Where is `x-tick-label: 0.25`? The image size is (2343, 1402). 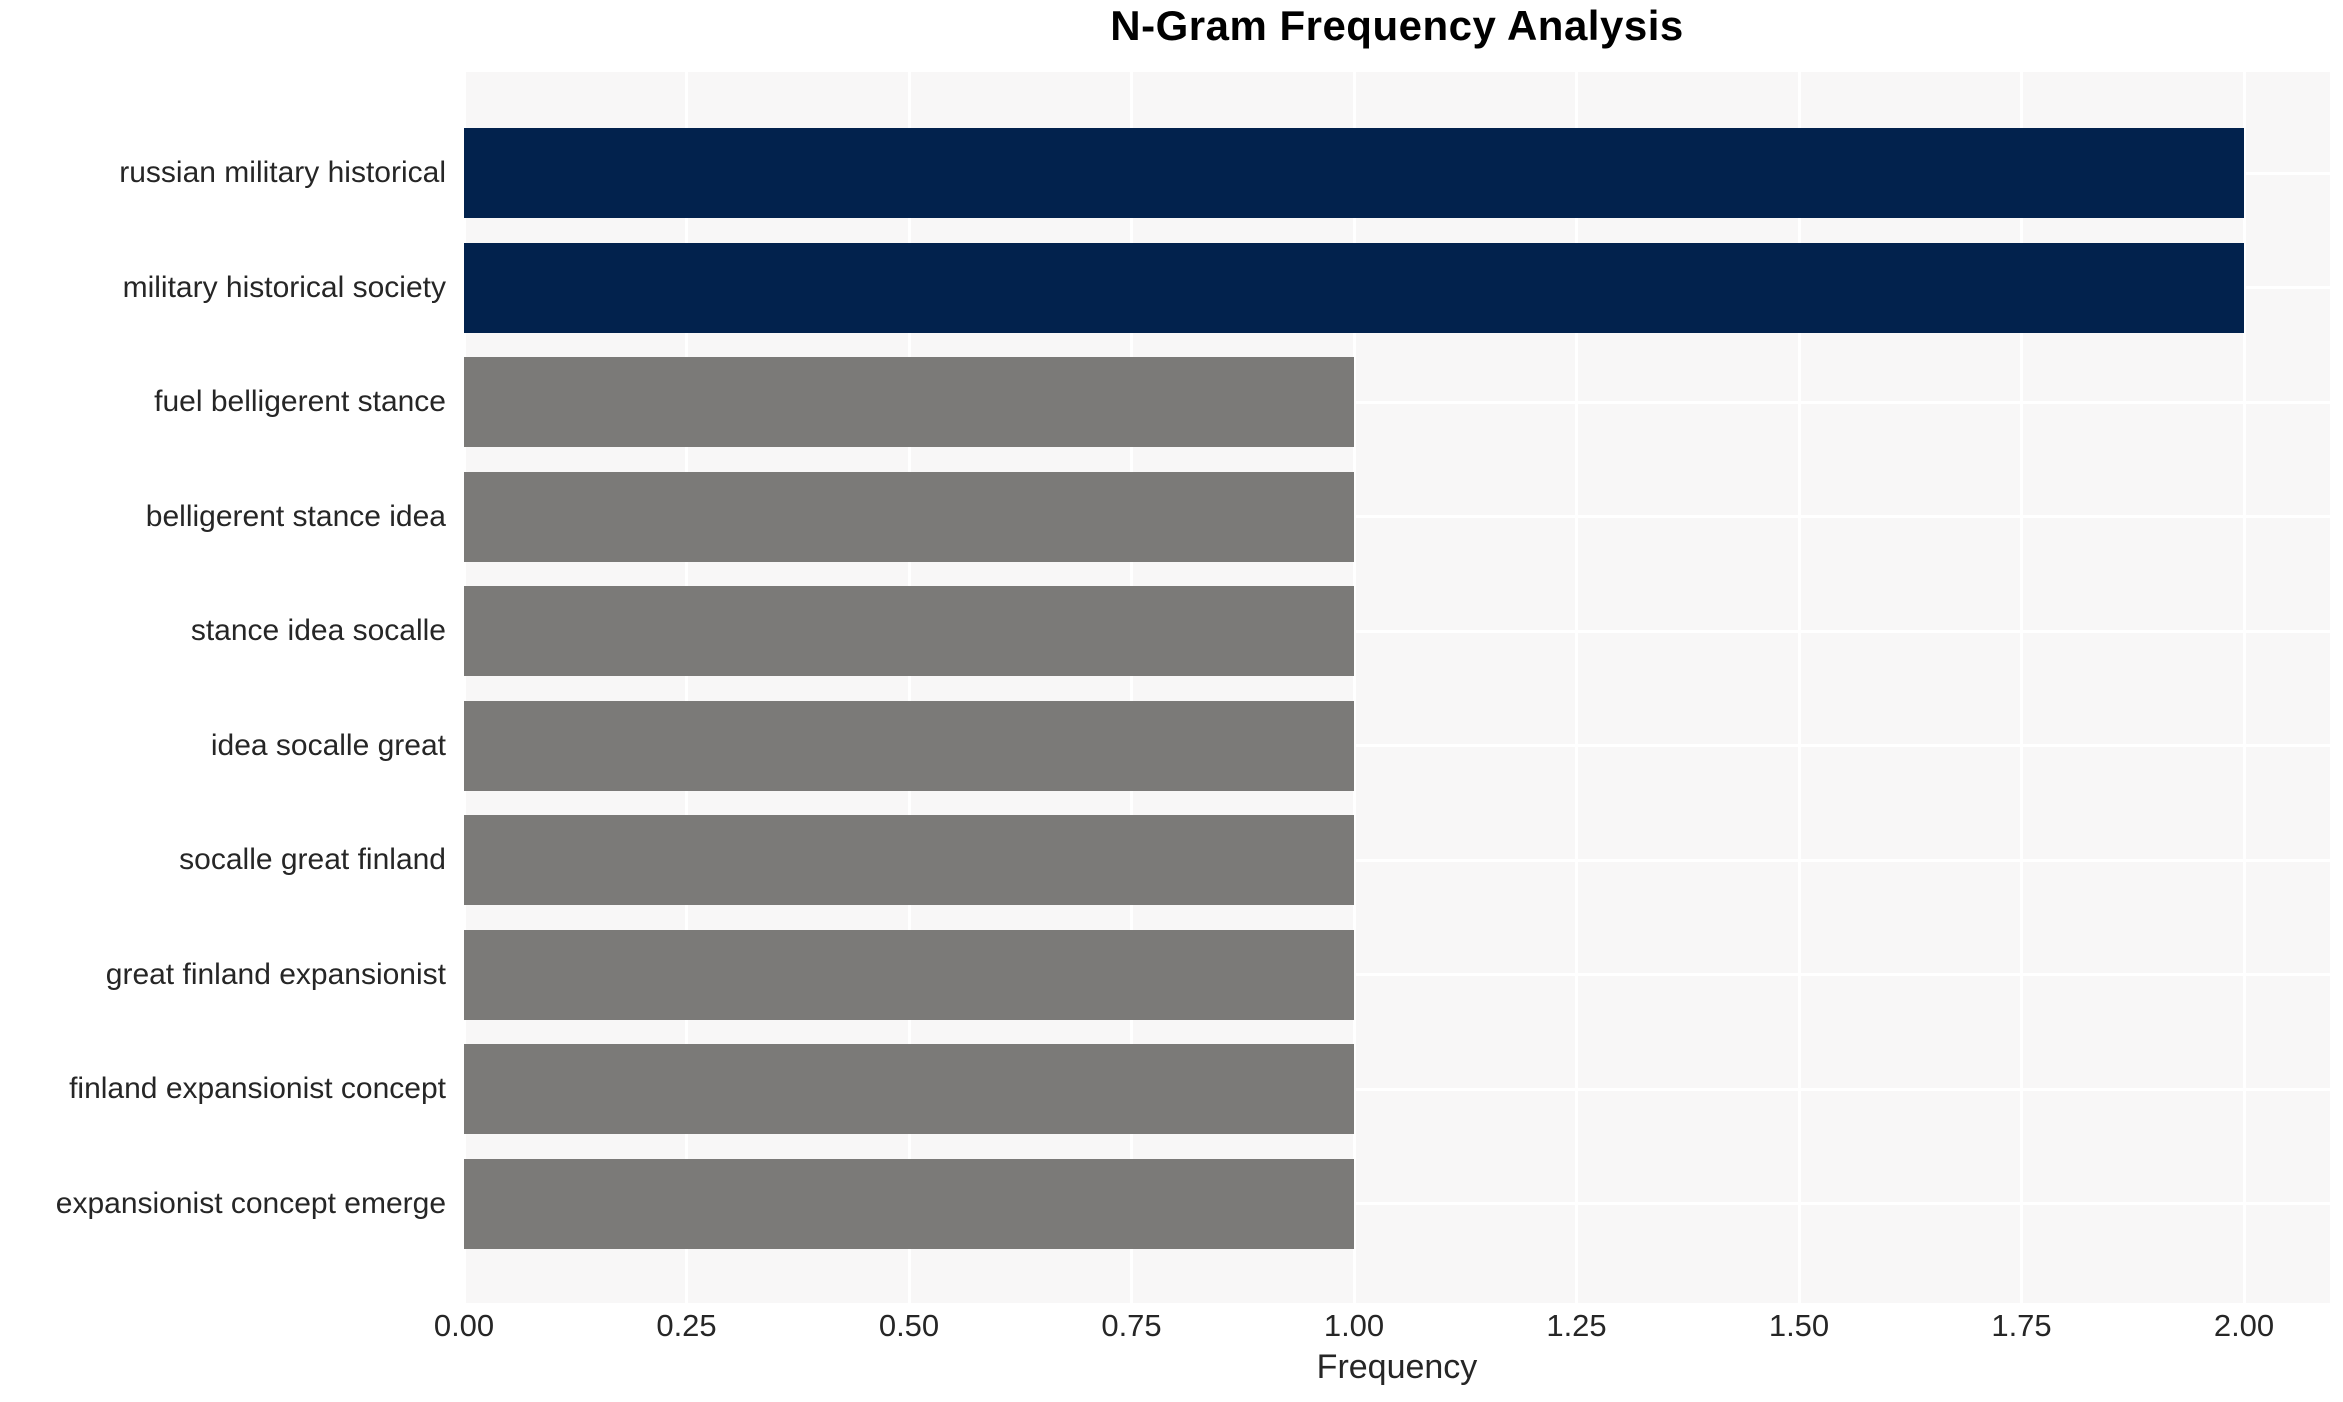
x-tick-label: 0.25 is located at coordinates (686, 1325).